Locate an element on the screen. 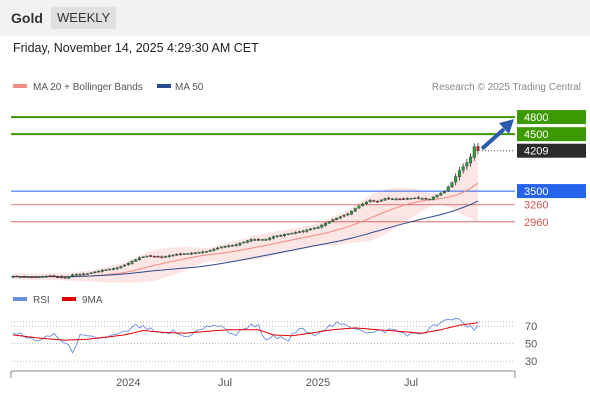  target-label-4500: 4500 is located at coordinates (536, 135).